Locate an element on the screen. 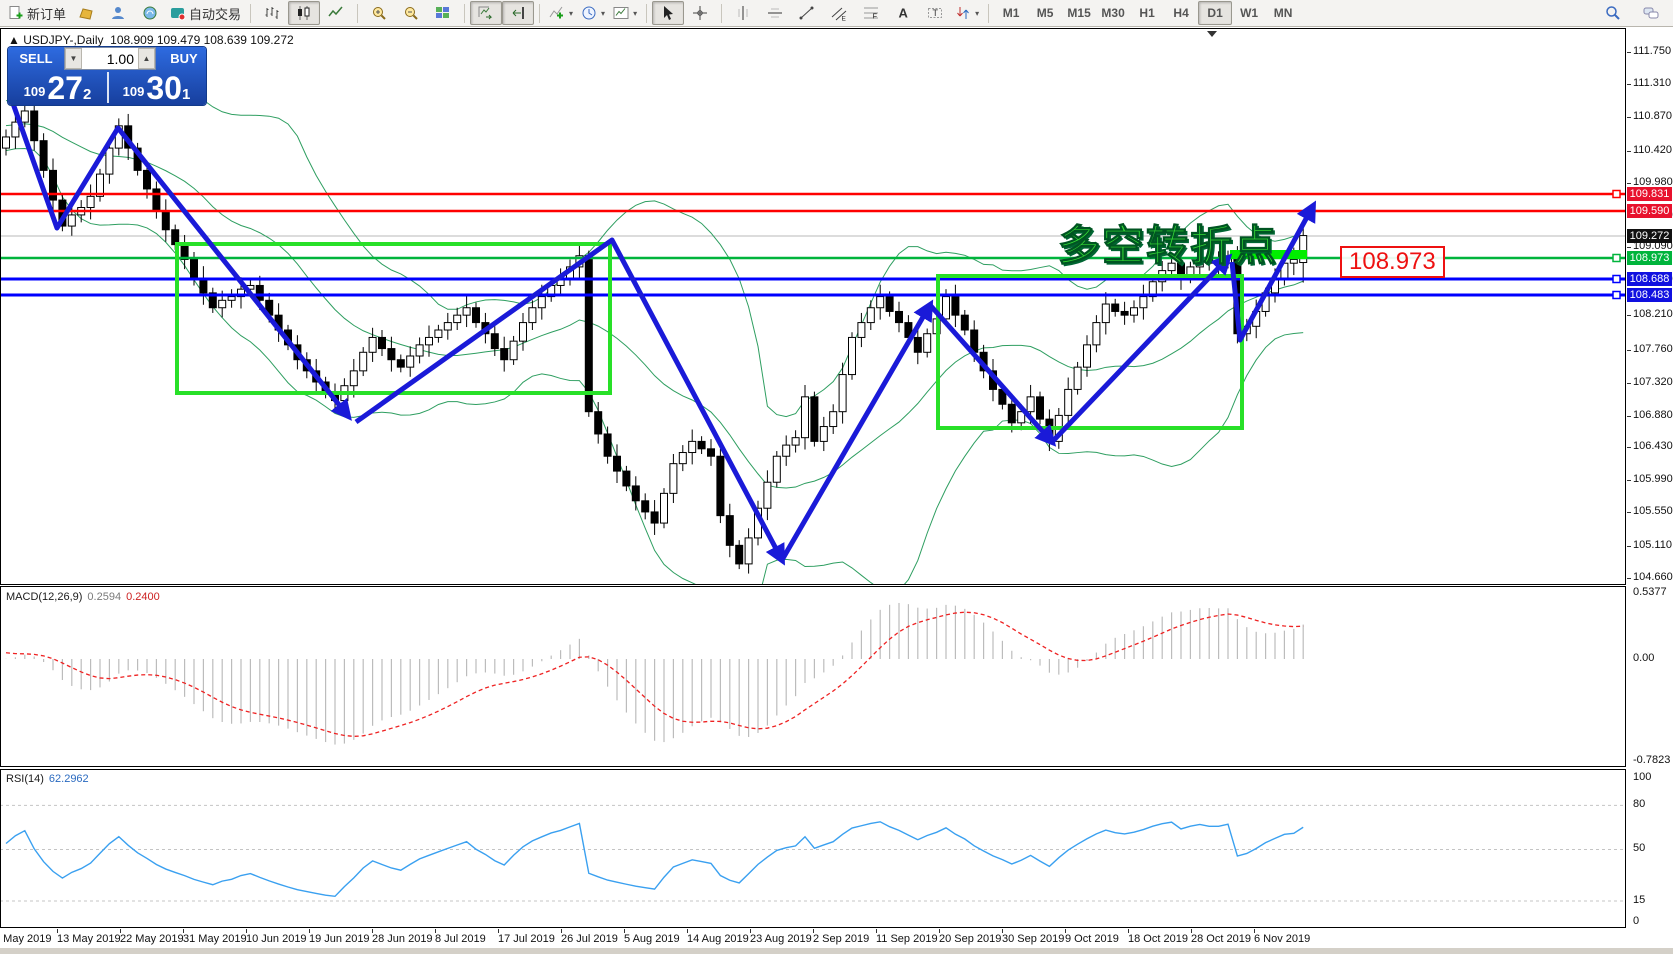 The width and height of the screenshot is (1673, 954). new-order-button: 新订单 is located at coordinates (37, 13).